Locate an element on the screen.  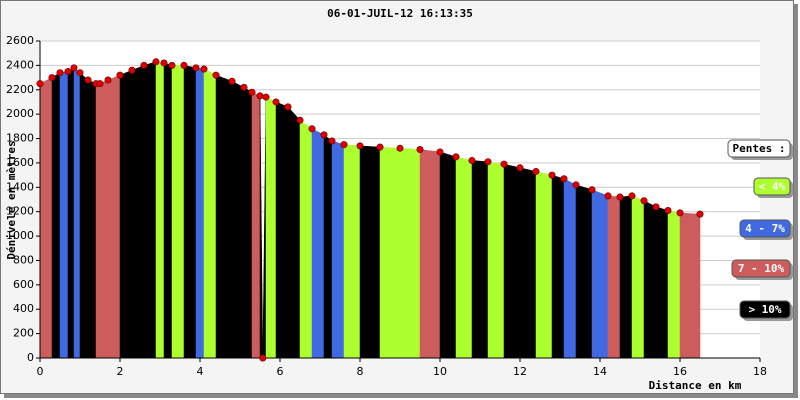
legend-label: 4 - 7% is located at coordinates (765, 228).